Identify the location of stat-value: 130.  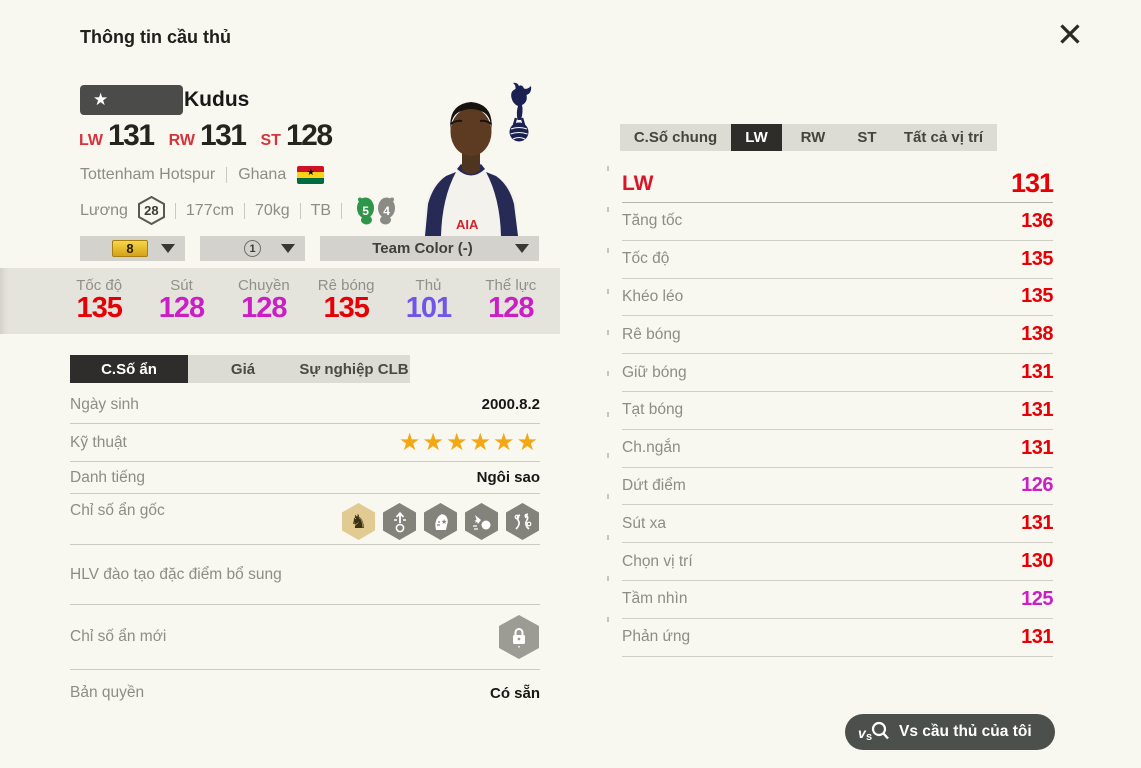
(1037, 561).